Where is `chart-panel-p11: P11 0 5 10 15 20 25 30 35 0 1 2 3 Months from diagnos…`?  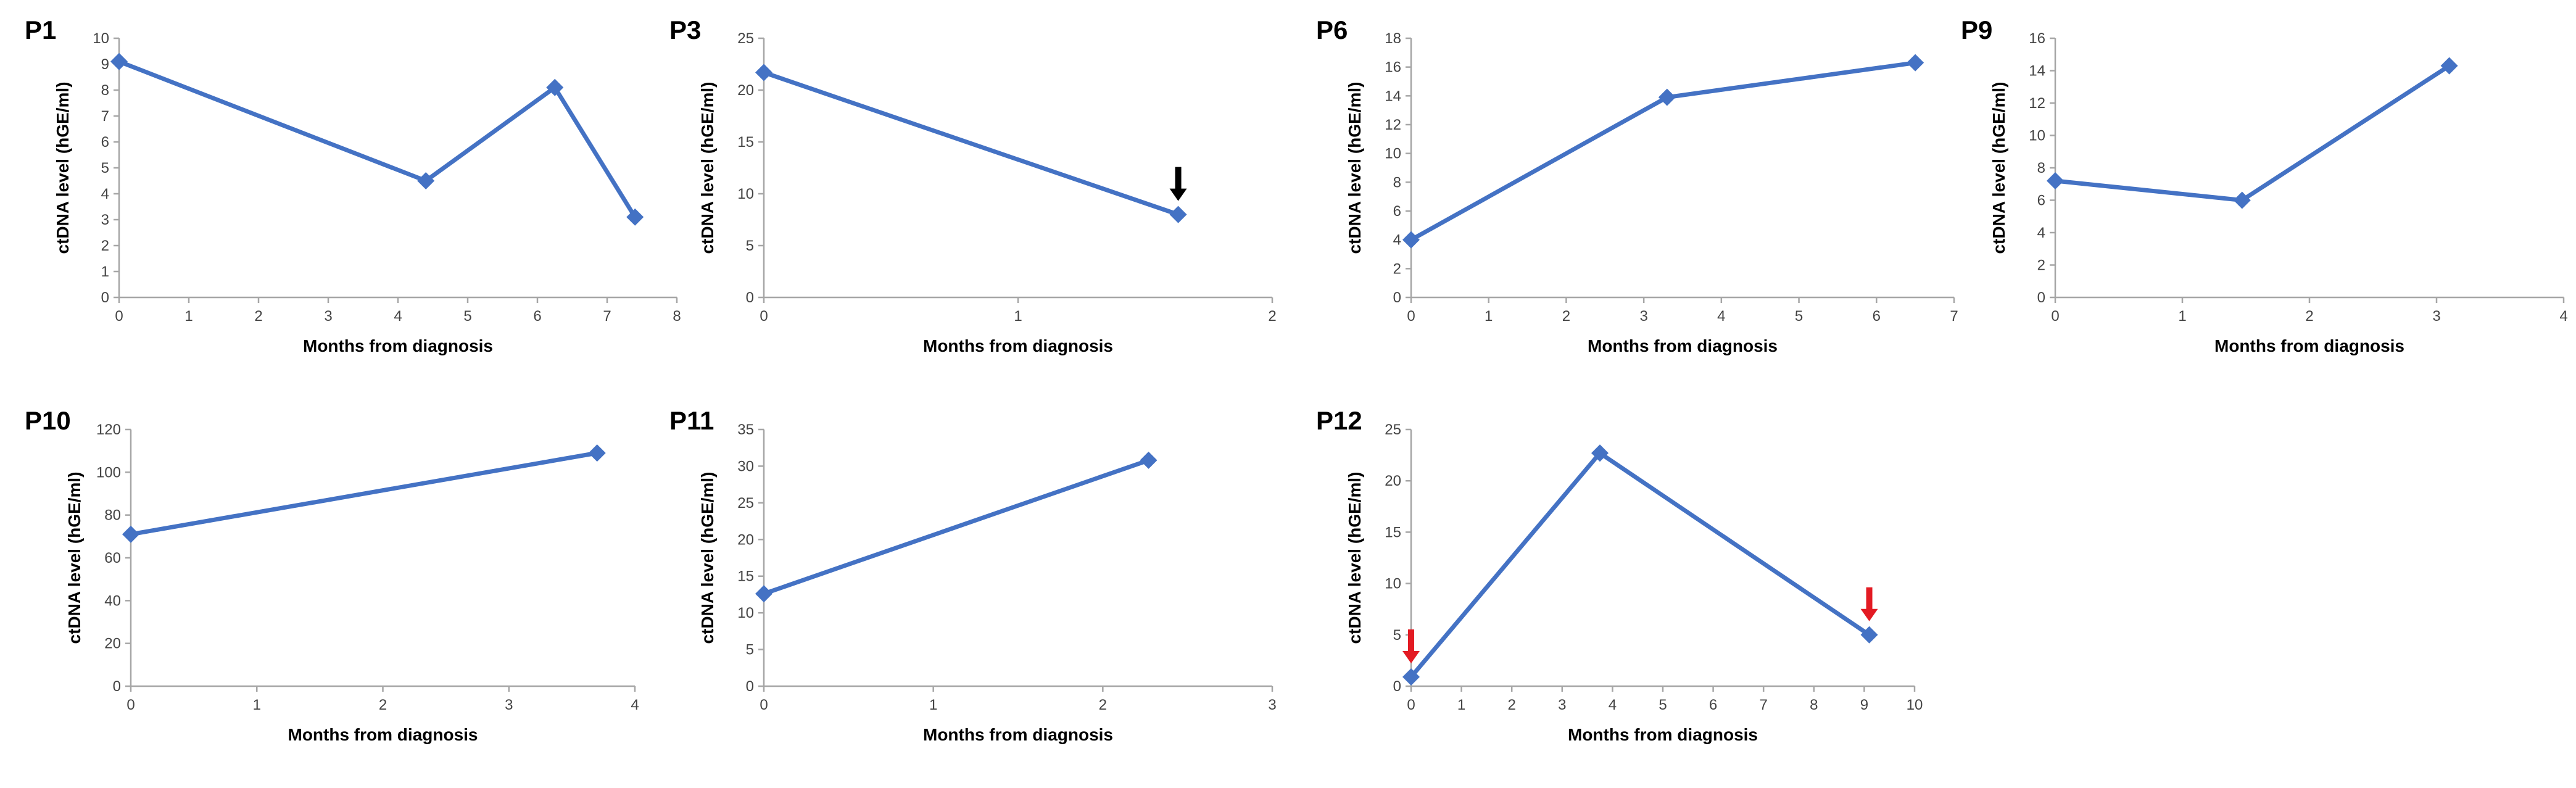 chart-panel-p11: P11 0 5 10 15 20 25 30 35 0 1 2 3 Months from diagnos… is located at coordinates (973, 575).